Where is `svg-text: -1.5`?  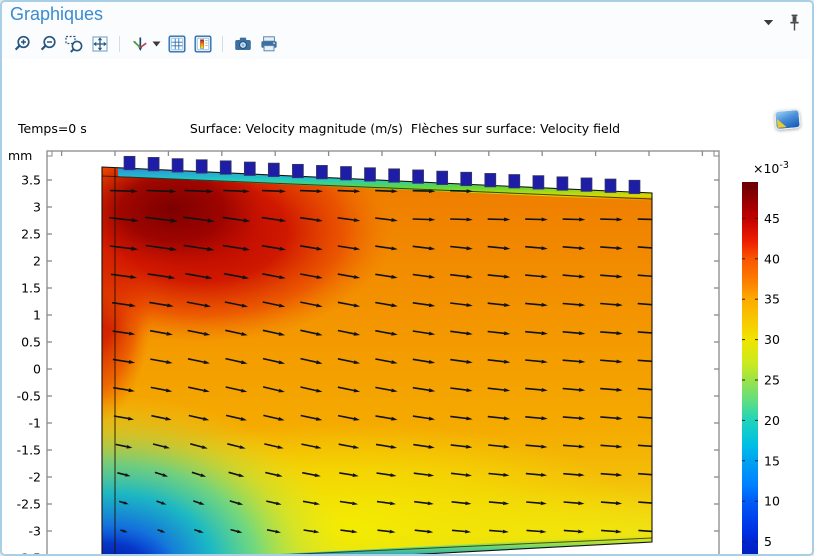
svg-text: -1.5 is located at coordinates (29, 450).